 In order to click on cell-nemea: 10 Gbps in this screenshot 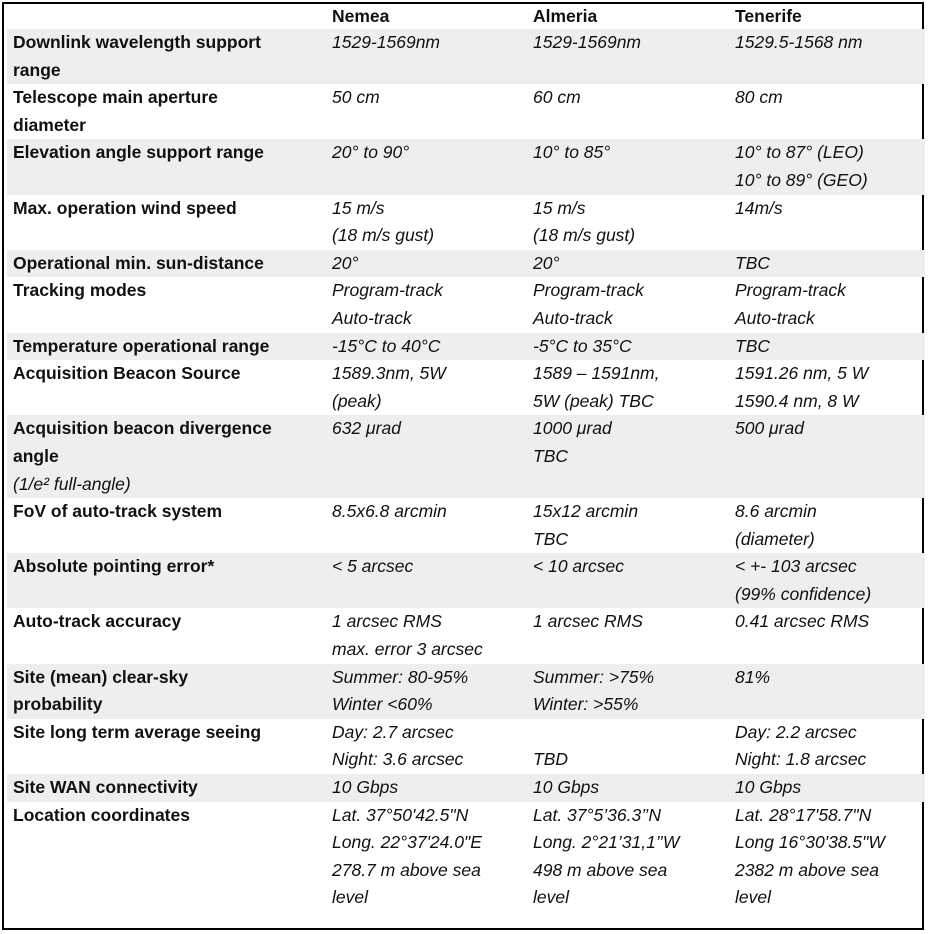, I will do `click(426, 788)`.